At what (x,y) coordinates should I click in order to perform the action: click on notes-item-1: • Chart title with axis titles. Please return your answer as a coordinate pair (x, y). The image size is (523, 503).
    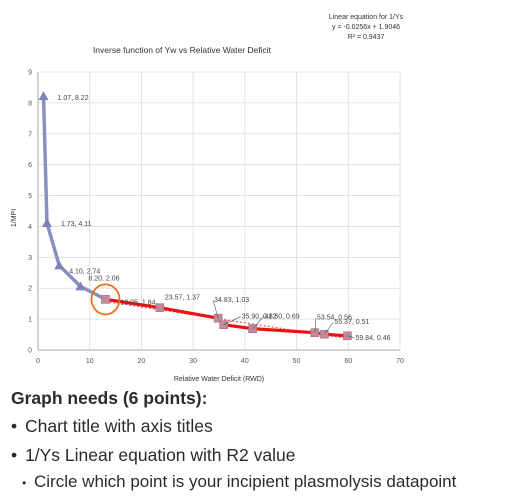
    Looking at the image, I should click on (112, 426).